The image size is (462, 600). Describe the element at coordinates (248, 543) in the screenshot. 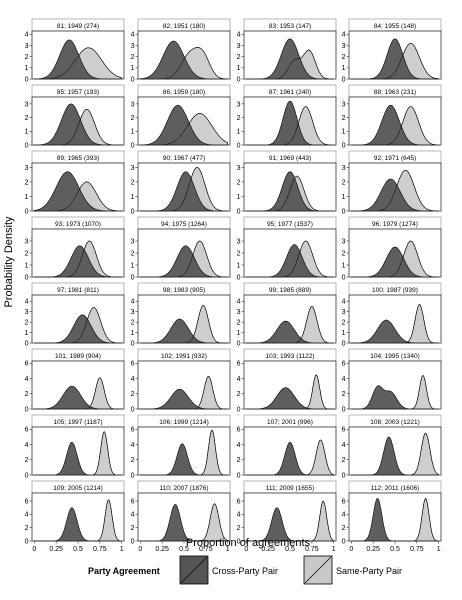

I see `x-axis-title: Proportion of agreements` at that location.